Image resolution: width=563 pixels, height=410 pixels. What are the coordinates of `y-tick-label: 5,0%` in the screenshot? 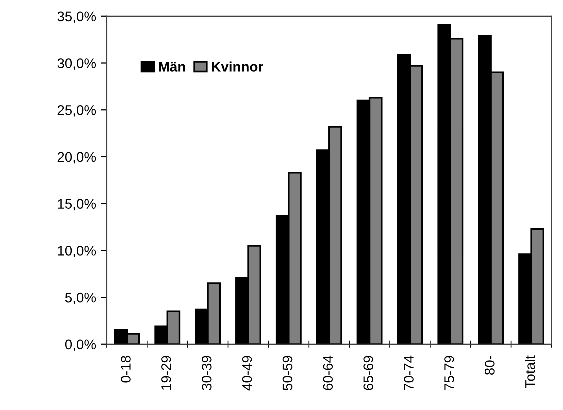 It's located at (80, 298).